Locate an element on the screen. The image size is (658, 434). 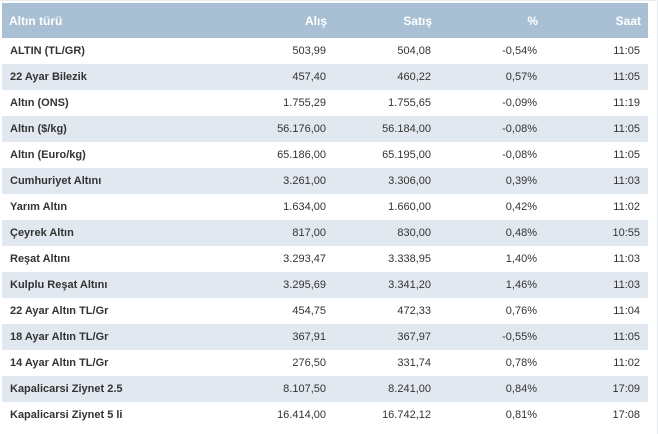
cell-sell: 460,22 is located at coordinates (414, 77).